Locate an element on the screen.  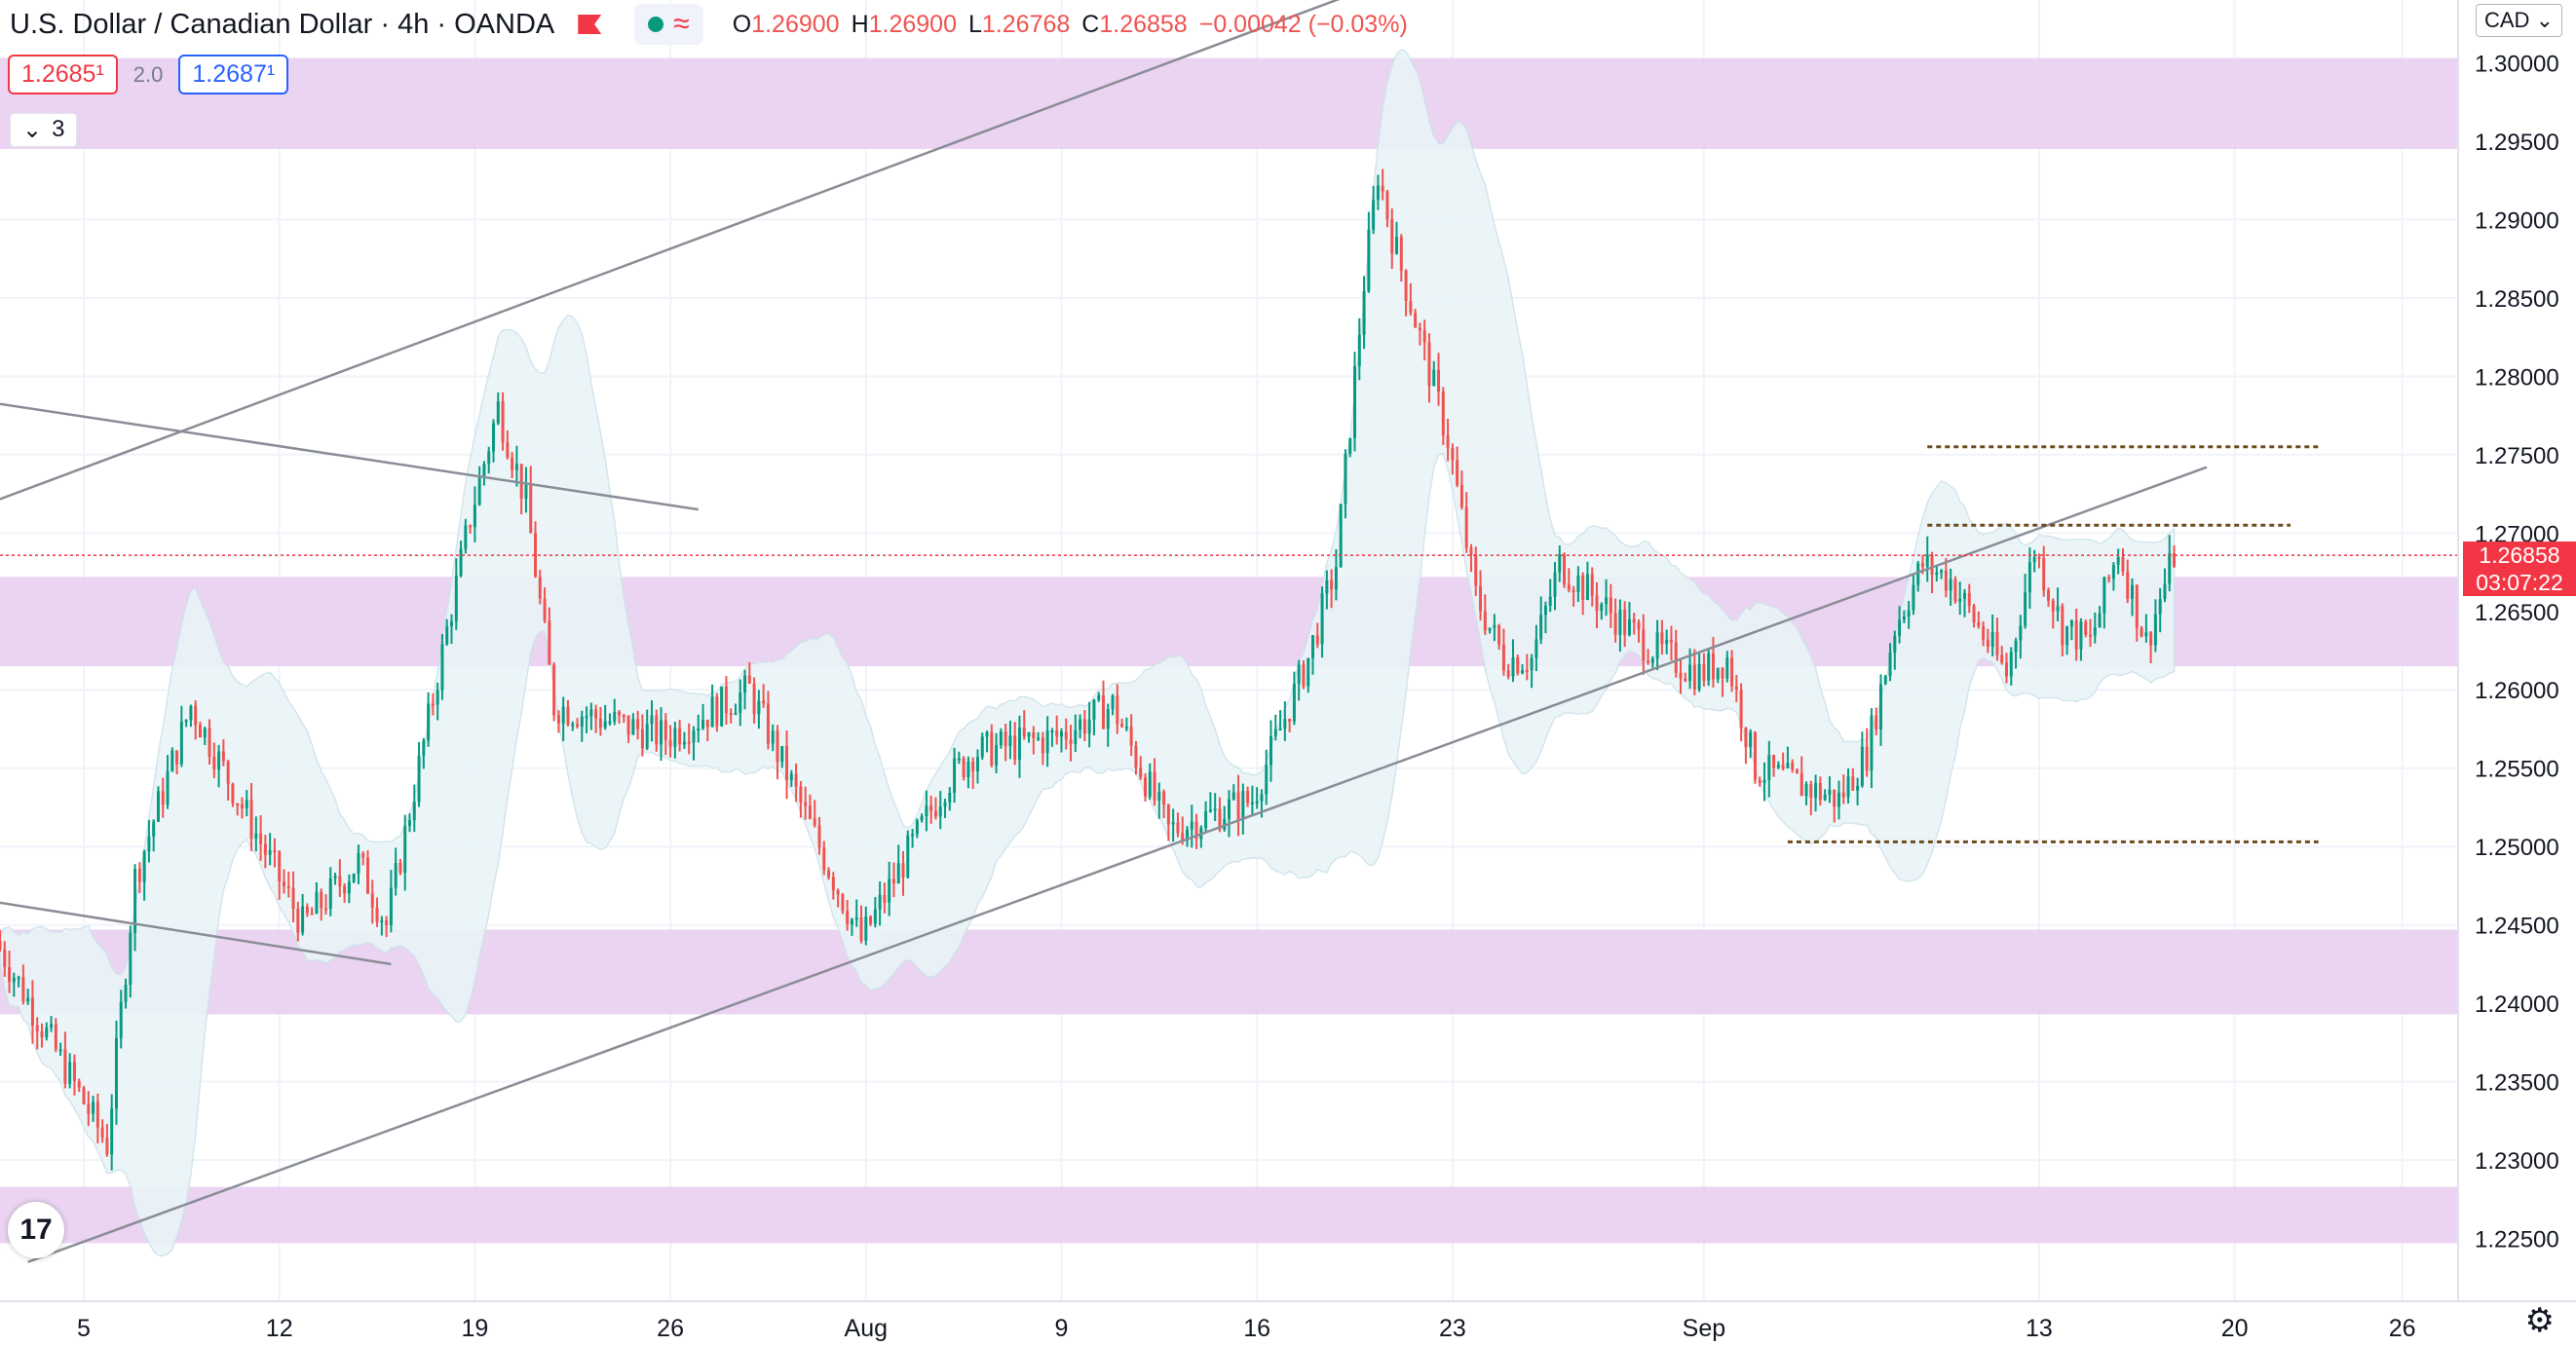
trade-panel: 1.2685¹ 2.0 1.2687¹ is located at coordinates (148, 74).